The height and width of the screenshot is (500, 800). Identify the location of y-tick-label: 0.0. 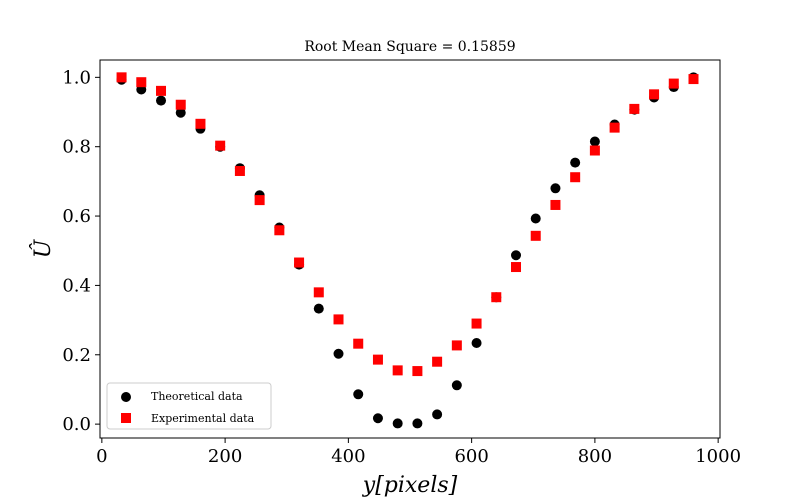
(76, 424).